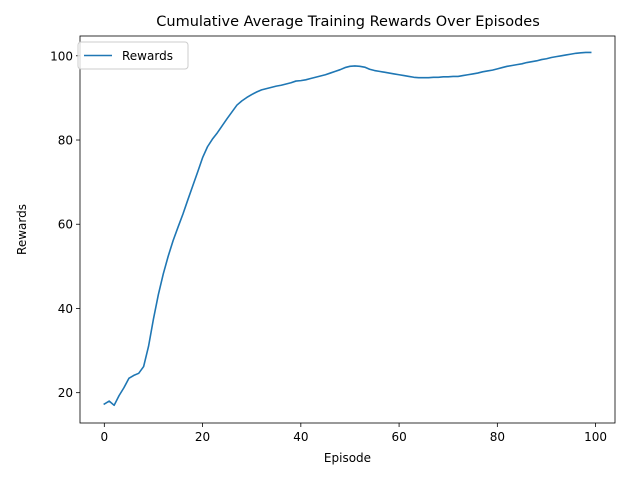 Image resolution: width=640 pixels, height=480 pixels. I want to click on x-tick-label: 60, so click(398, 437).